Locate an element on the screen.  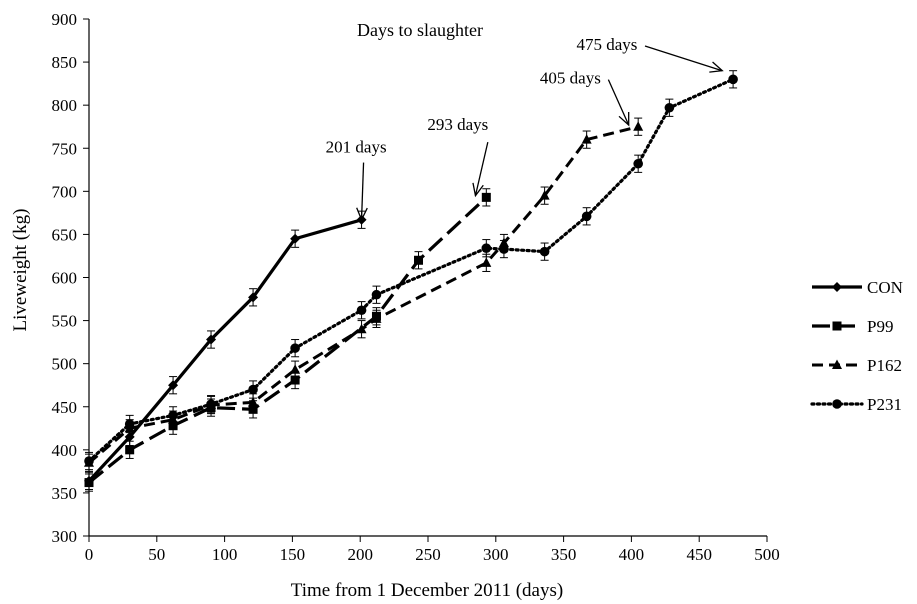
annotation-label: 405 days is located at coordinates (570, 78).